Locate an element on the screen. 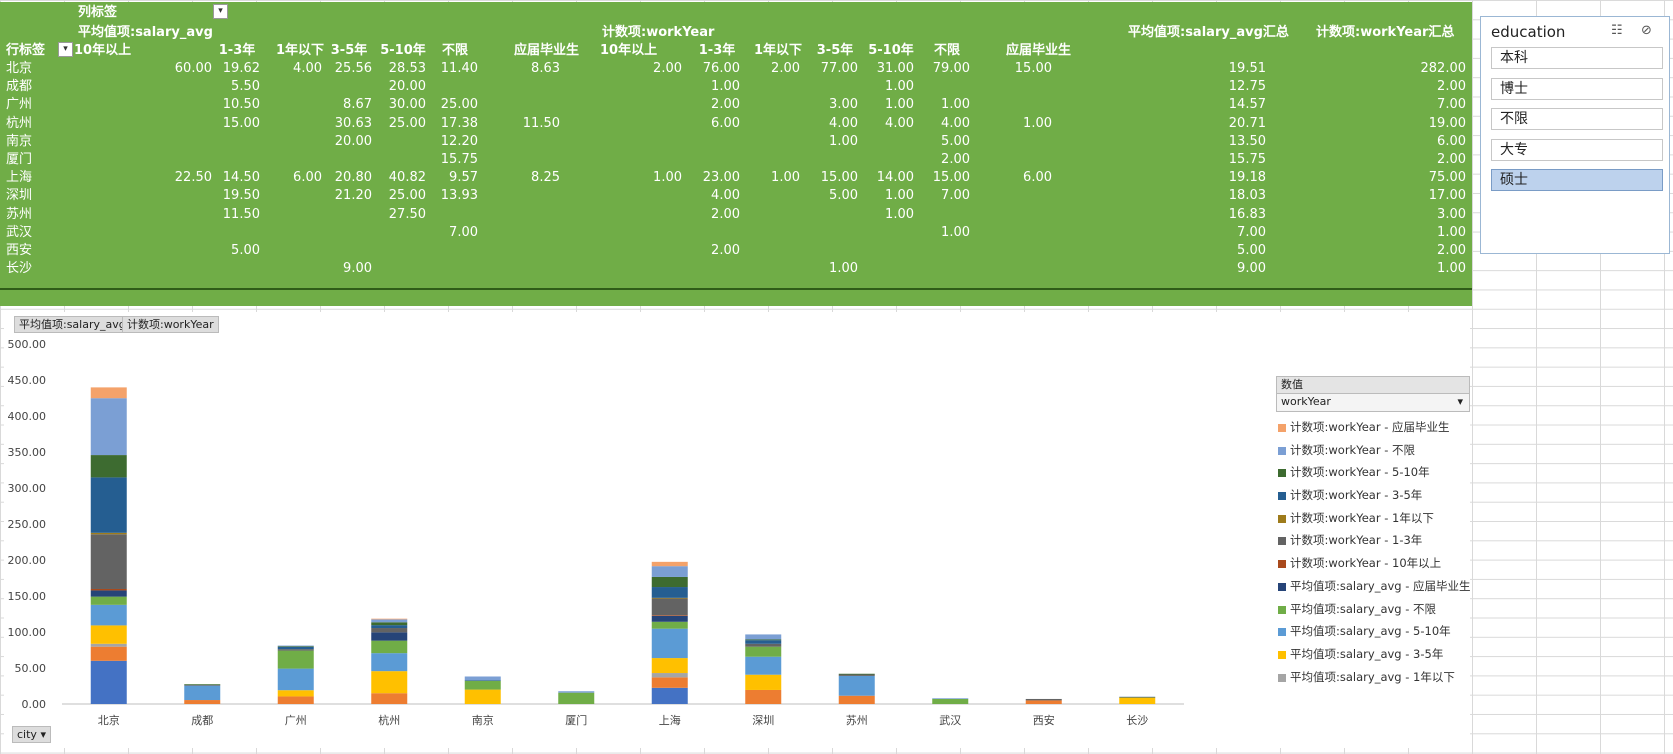 This screenshot has height=754, width=1673. pivot-row-label: 长沙 is located at coordinates (19, 269).